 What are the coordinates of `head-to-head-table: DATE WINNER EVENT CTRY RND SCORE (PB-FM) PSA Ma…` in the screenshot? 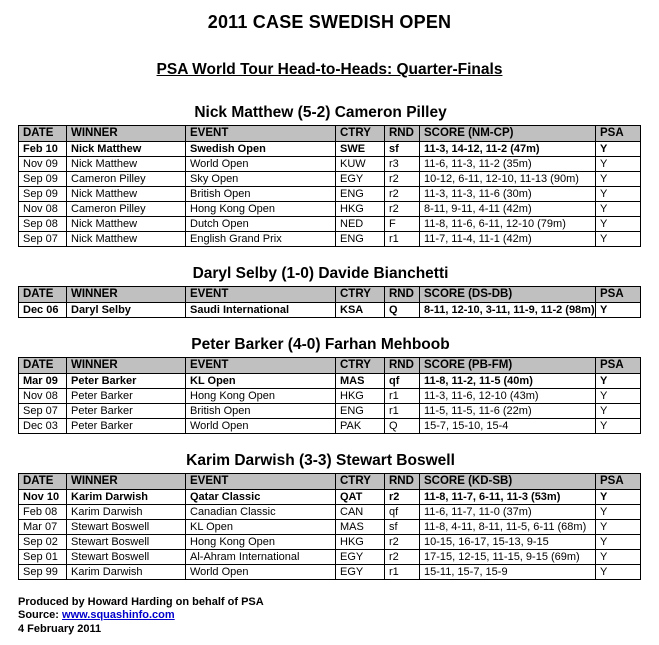 It's located at (329, 395).